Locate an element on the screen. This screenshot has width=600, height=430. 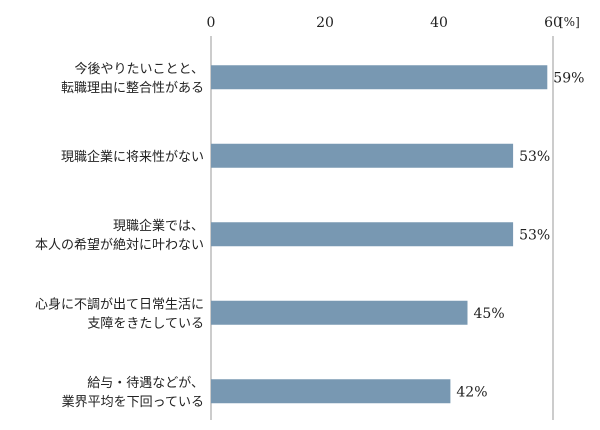
x-tick-label: 40 is located at coordinates (439, 23).